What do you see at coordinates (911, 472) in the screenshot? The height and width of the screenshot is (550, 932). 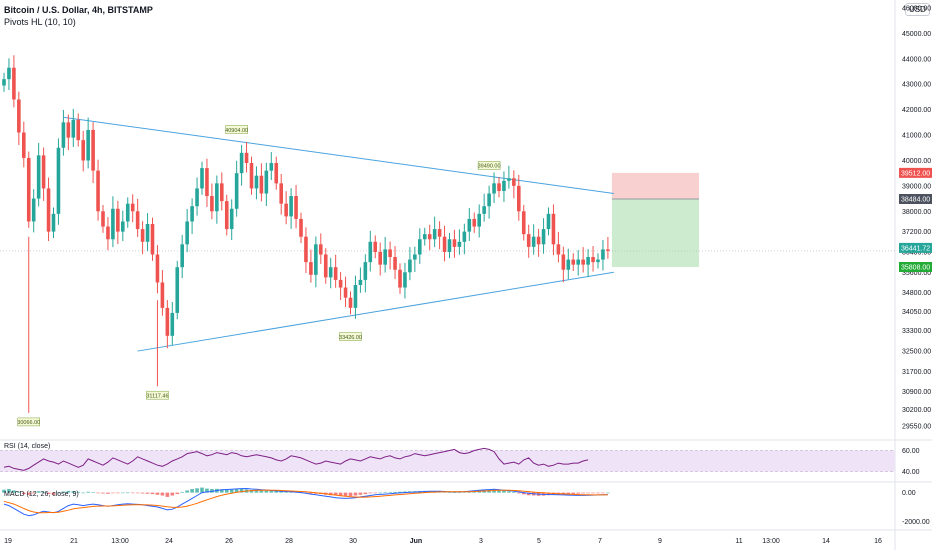 I see `rsi-tick-label: 40.00` at bounding box center [911, 472].